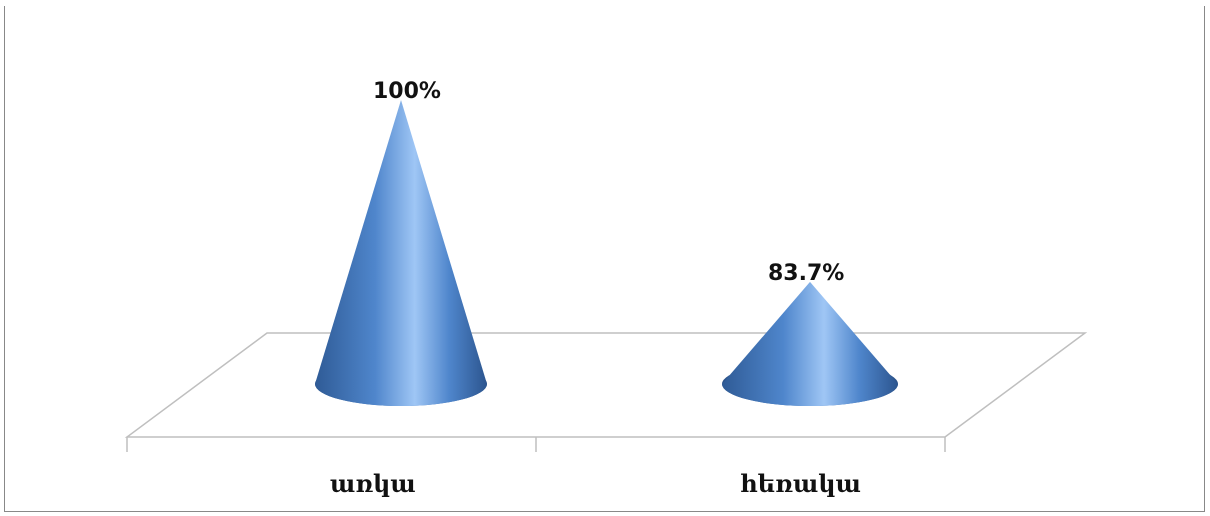  I want to click on category-label-1: առկա, so click(373, 483).